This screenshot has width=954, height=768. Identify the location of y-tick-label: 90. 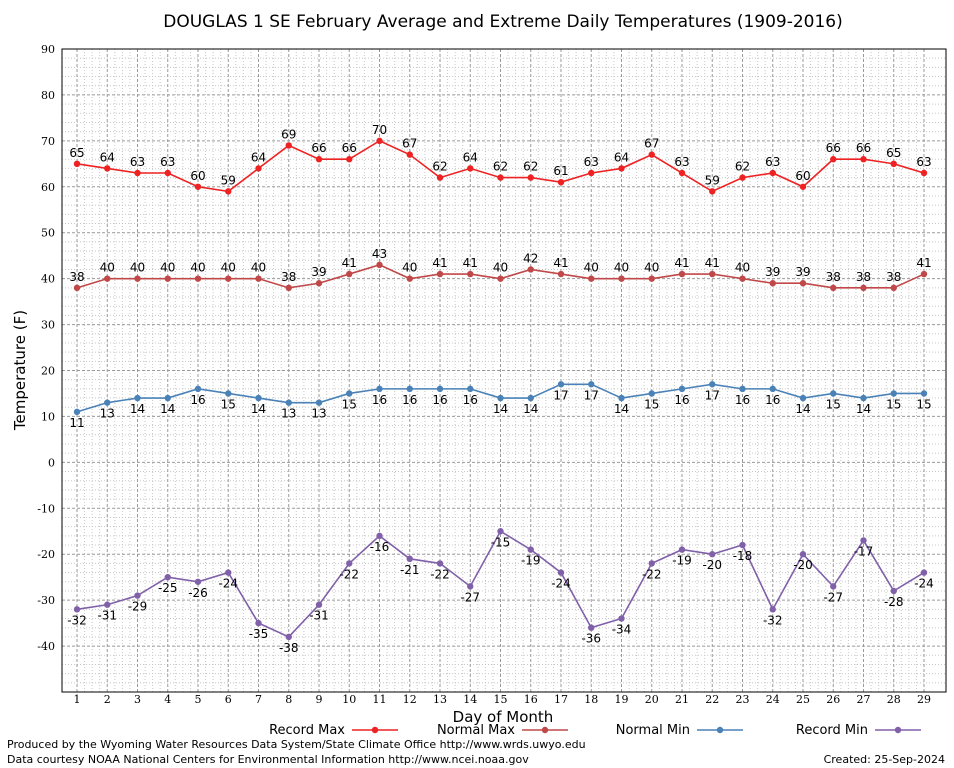
(48, 49).